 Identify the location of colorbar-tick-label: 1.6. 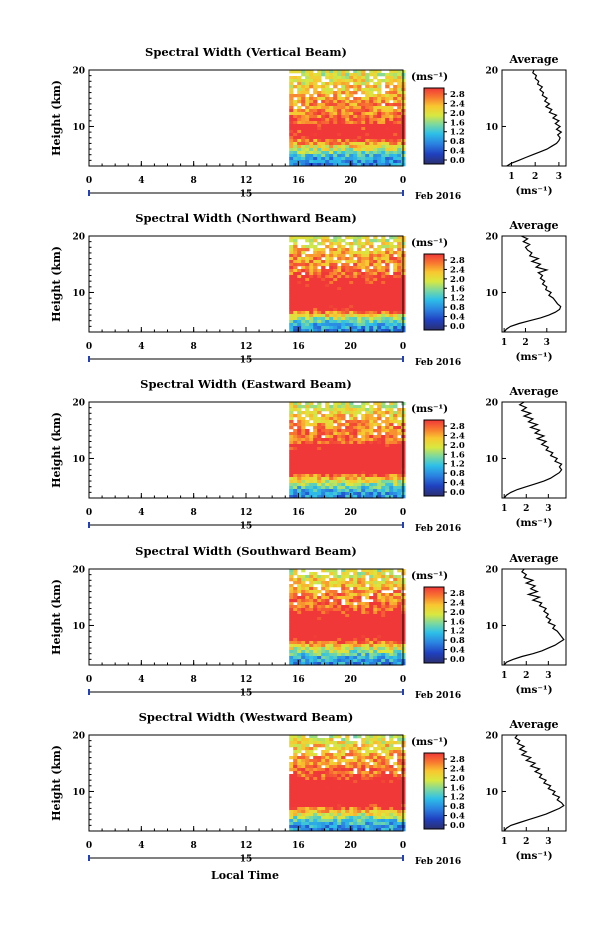
(457, 622).